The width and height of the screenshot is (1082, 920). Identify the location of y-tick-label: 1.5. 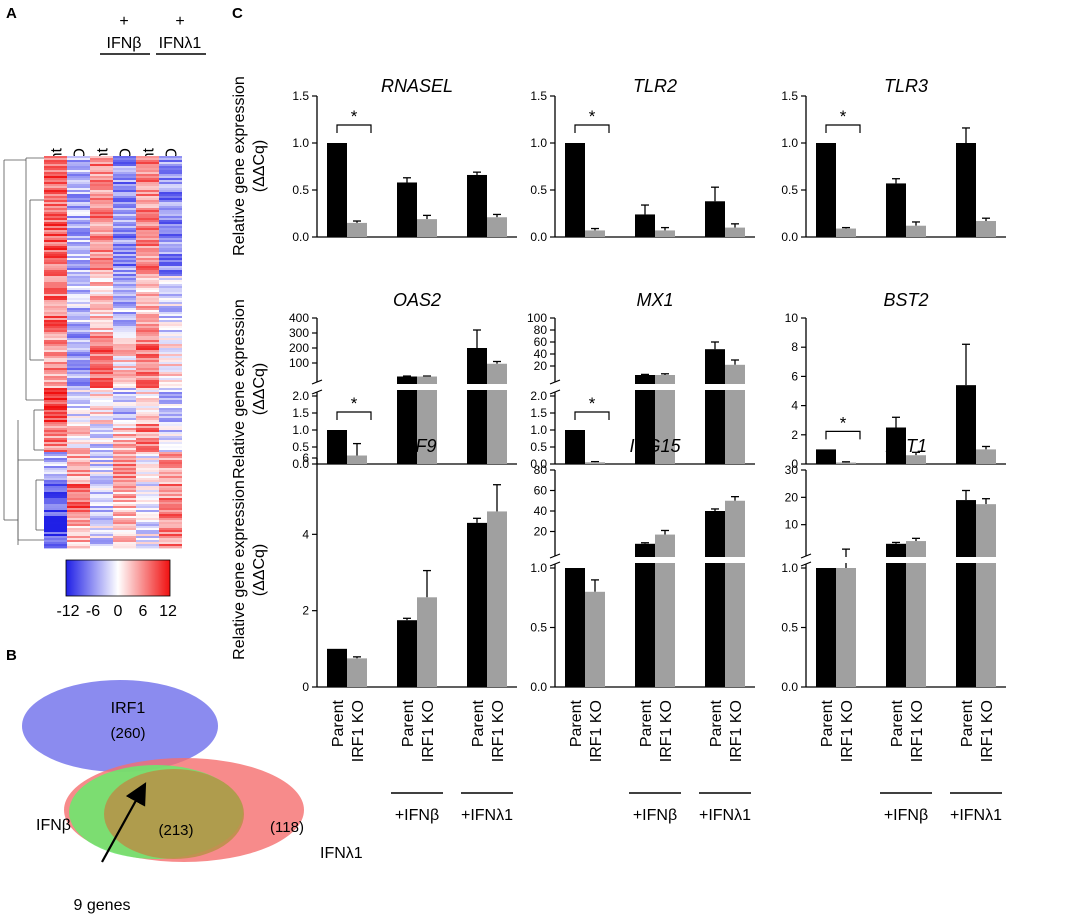
(538, 413).